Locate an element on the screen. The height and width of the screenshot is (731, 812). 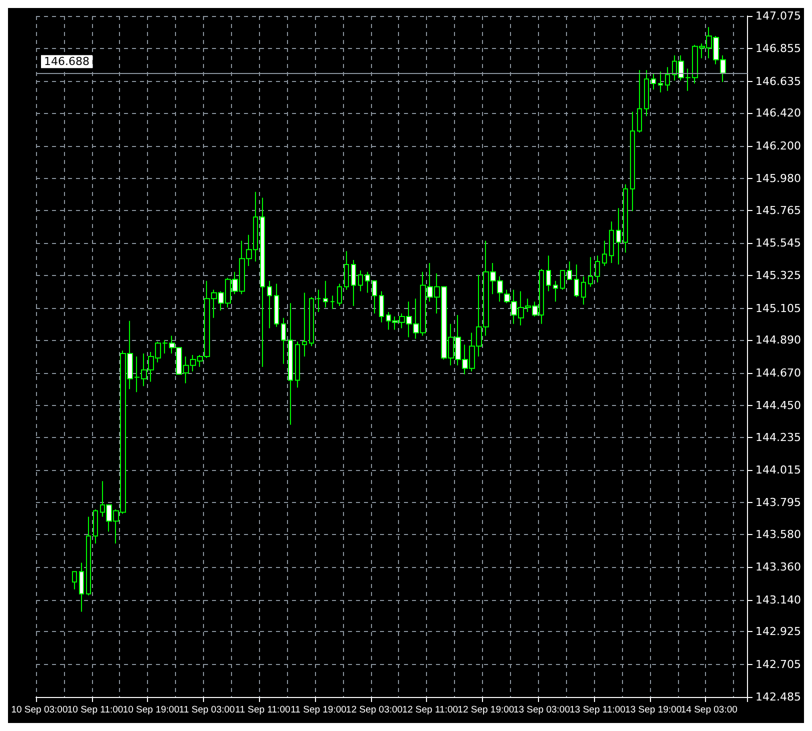
x-tick-label: 10 Sep 03:00 is located at coordinates (39, 710).